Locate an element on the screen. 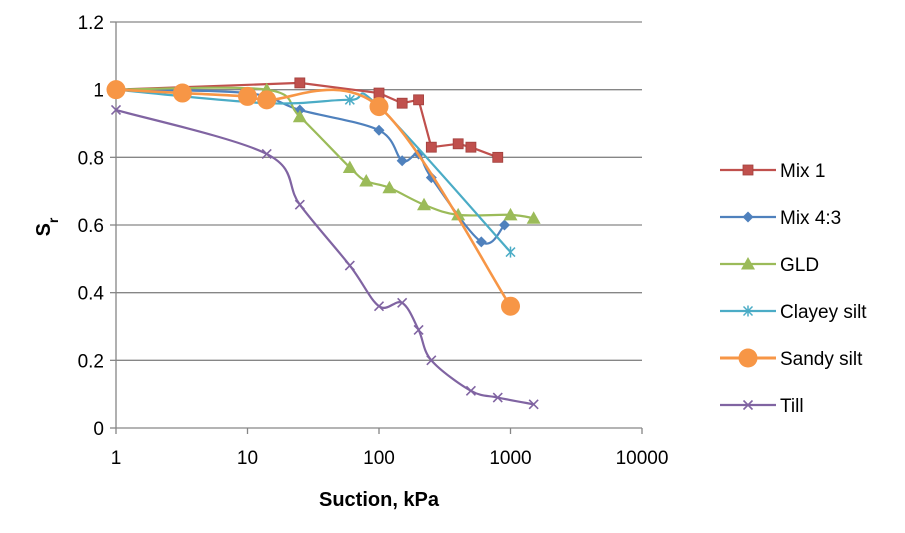 The image size is (905, 533). series-gld is located at coordinates (325, 153).